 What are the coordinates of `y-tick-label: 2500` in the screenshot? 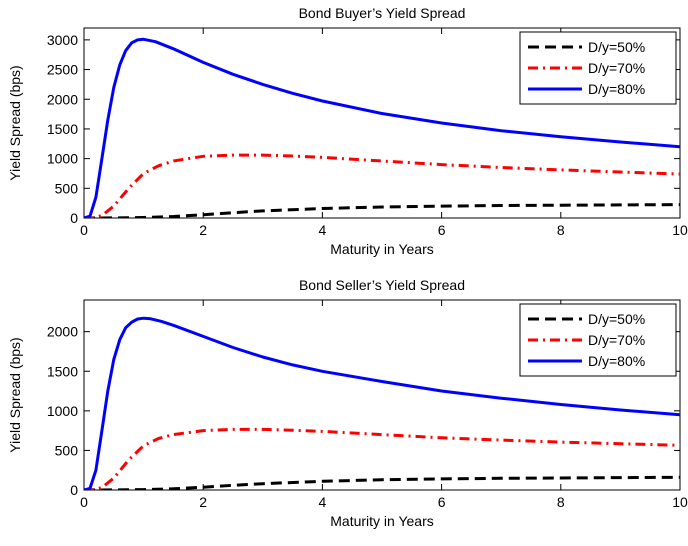 It's located at (62, 70).